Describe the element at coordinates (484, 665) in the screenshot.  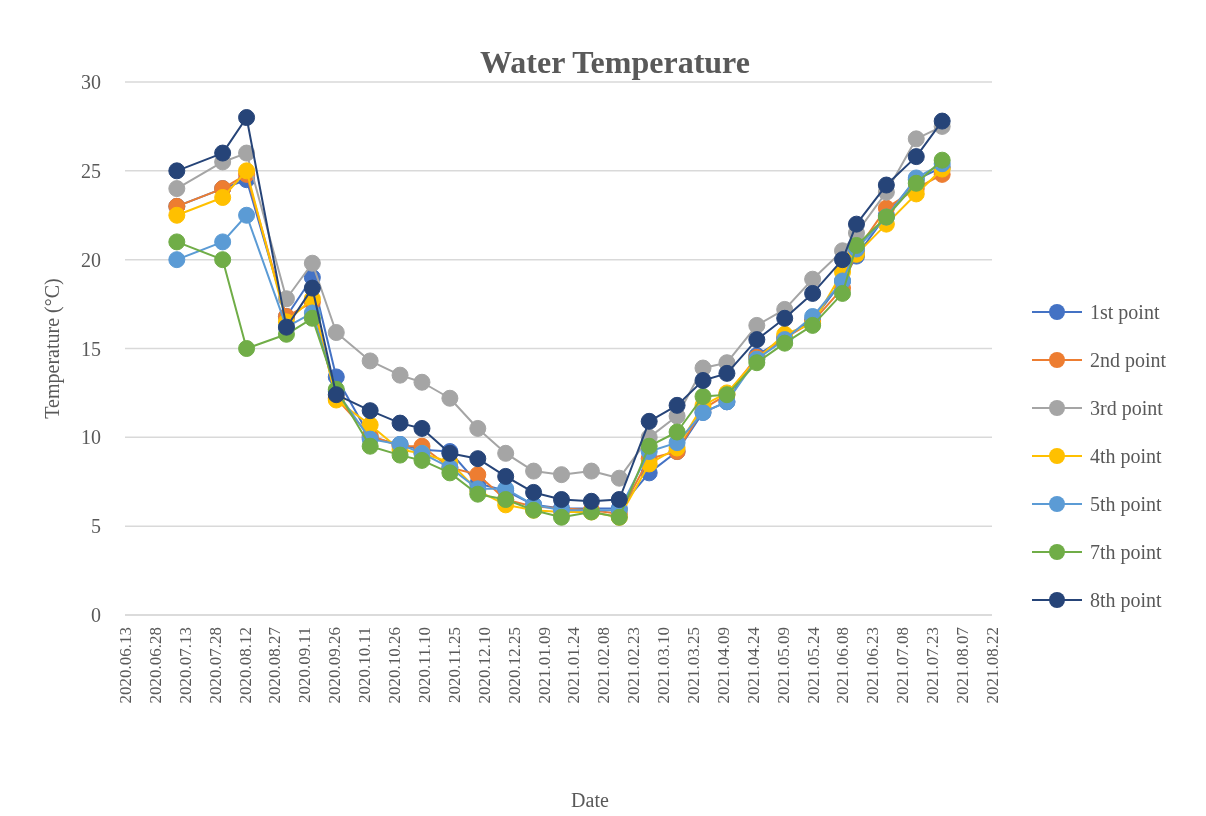
I see `x-tick-label: 2020.12.10` at that location.